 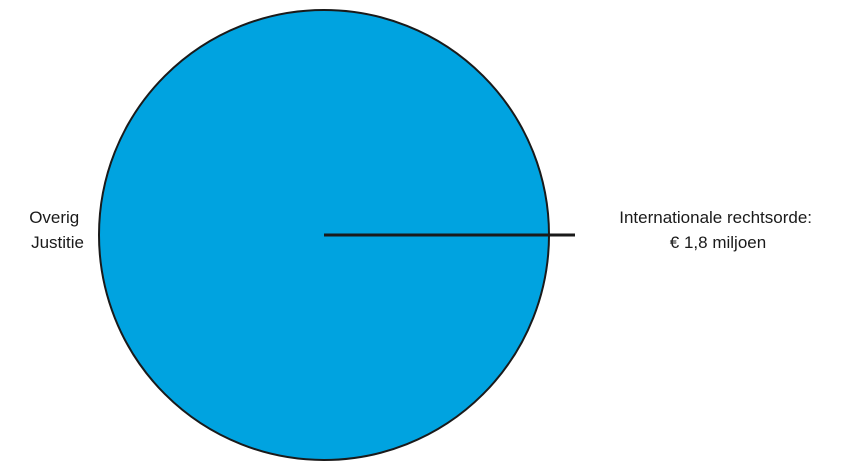 I want to click on label-internationale-rechtsorde: Internationale rechtsorde: € 1,8 miljoen, so click(x=718, y=230).